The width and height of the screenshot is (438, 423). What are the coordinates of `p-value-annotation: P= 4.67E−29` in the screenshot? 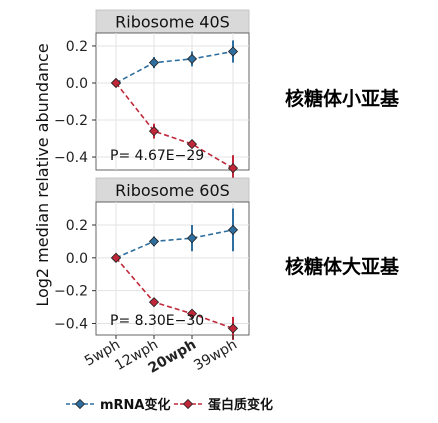 It's located at (157, 156).